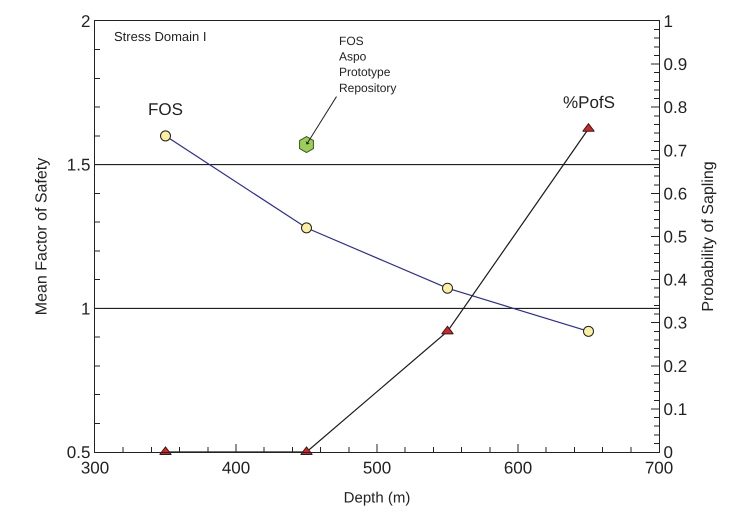  What do you see at coordinates (676, 150) in the screenshot?
I see `y2-tick-label: 0.7` at bounding box center [676, 150].